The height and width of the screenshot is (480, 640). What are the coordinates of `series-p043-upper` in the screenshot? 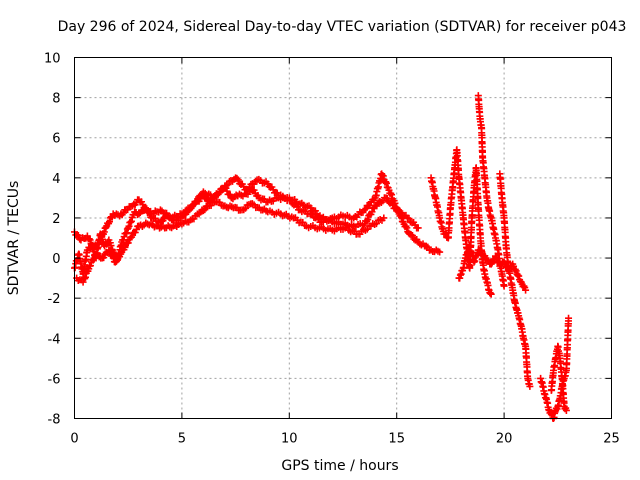 It's located at (246, 213).